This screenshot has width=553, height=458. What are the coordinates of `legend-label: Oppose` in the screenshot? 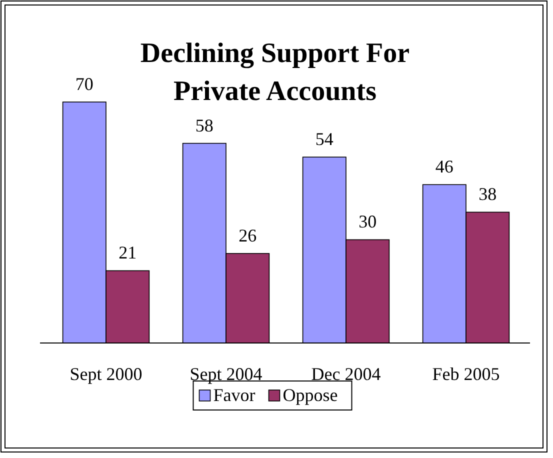 It's located at (310, 395).